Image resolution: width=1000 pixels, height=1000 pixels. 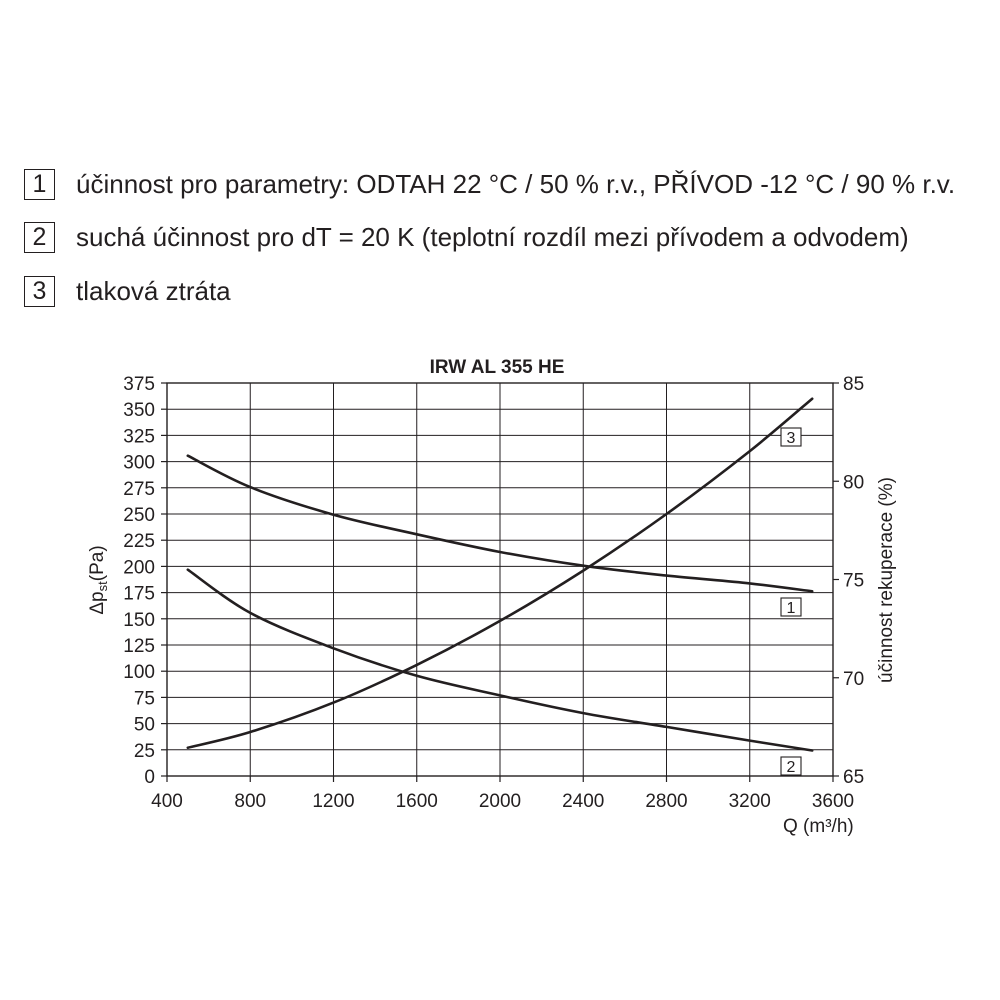 I want to click on legend-number-box: 3, so click(x=39, y=291).